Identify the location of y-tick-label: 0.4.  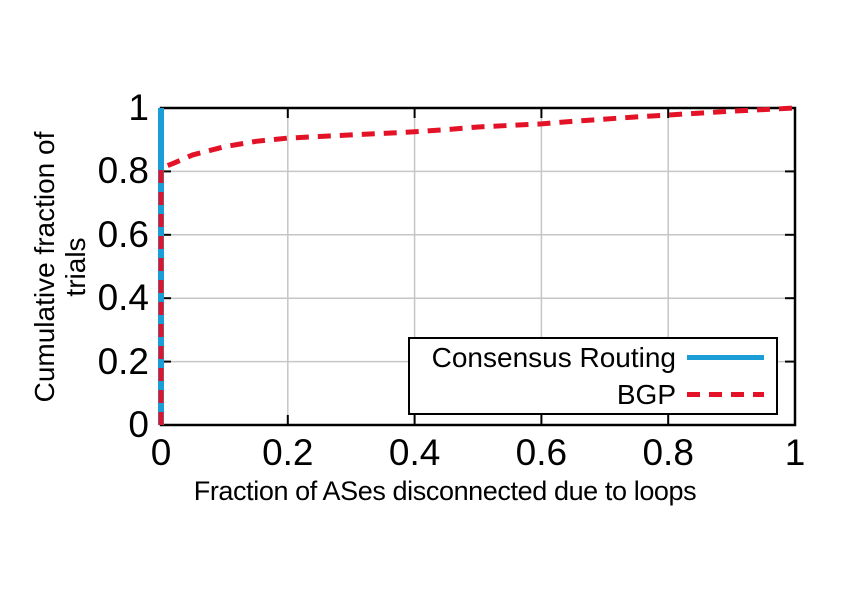
(123, 298).